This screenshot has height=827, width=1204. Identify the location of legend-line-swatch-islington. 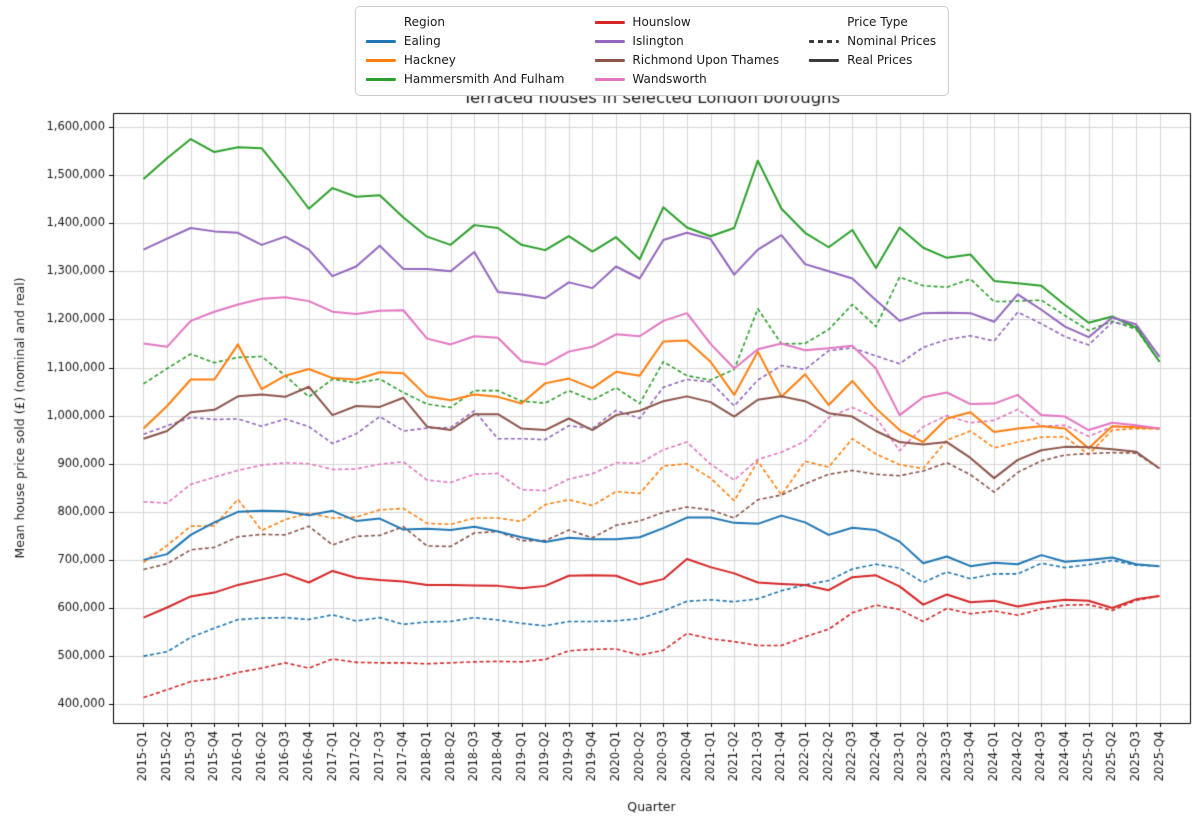
(609, 41).